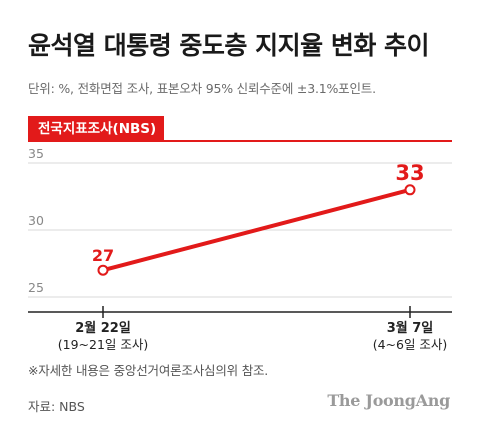 Image resolution: width=480 pixels, height=430 pixels. I want to click on y-tick-label-25: 25, so click(36, 287).